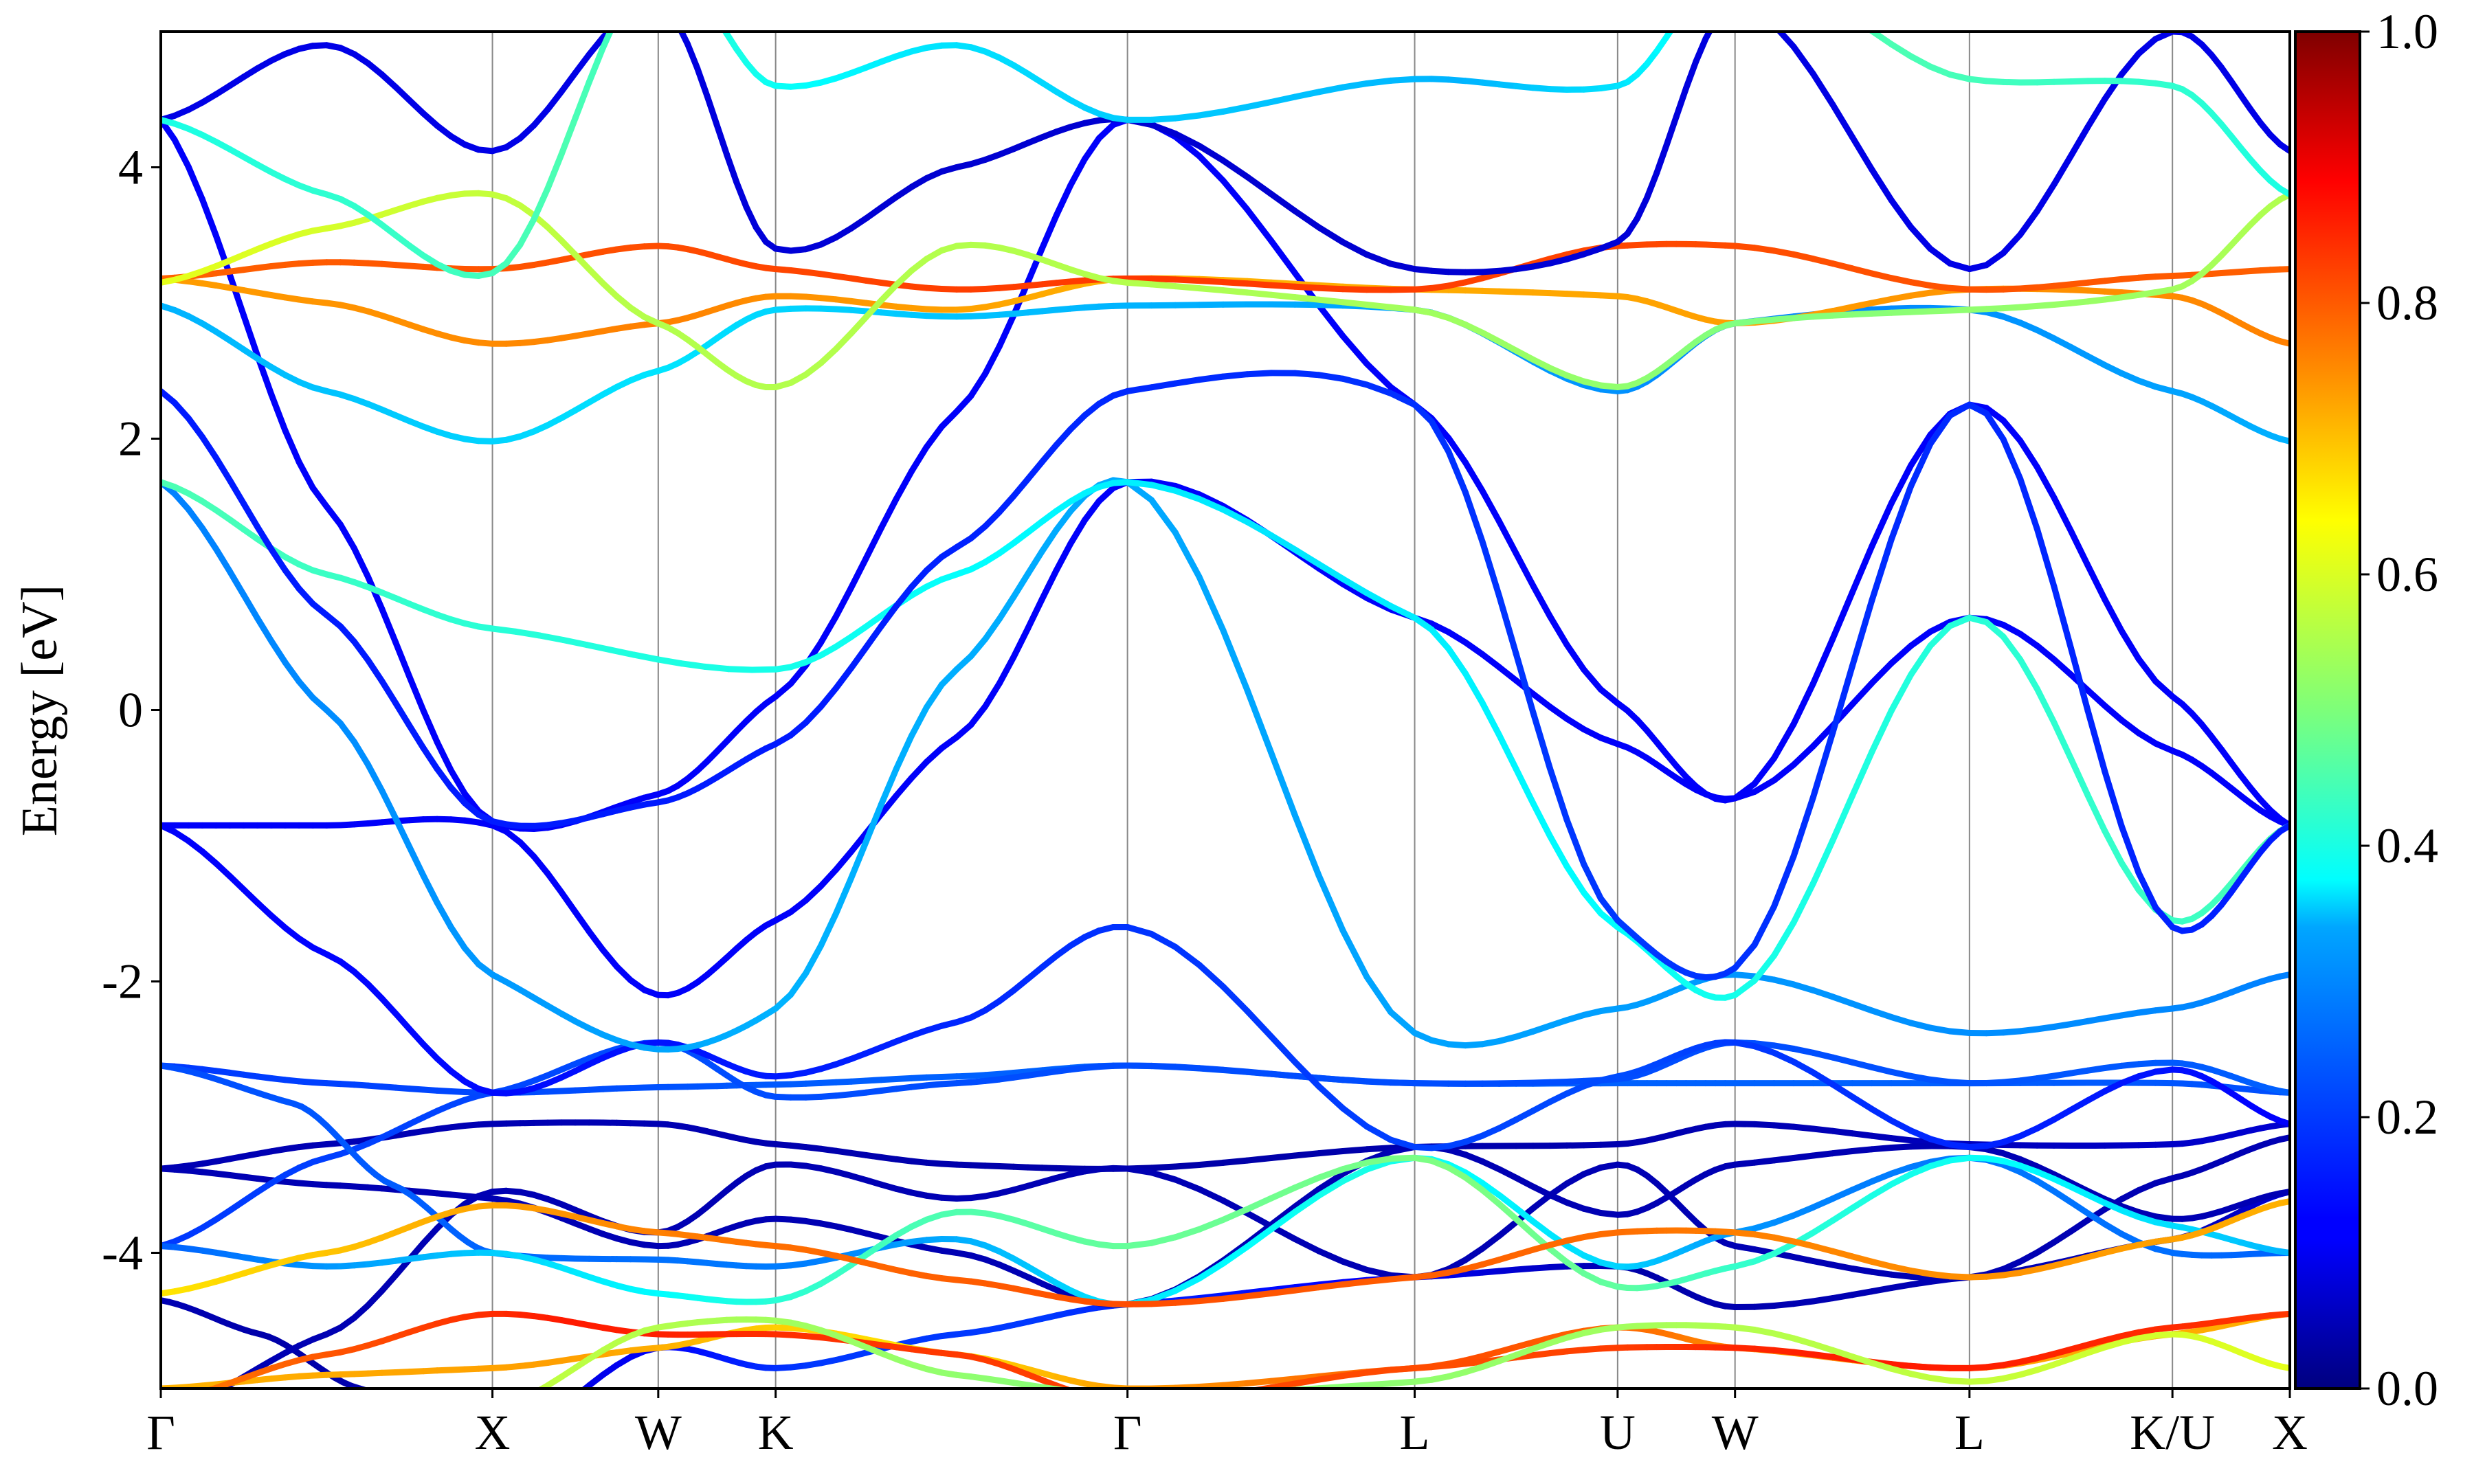 Image resolution: width=2474 pixels, height=1484 pixels. I want to click on k-point-label: X, so click(493, 1432).